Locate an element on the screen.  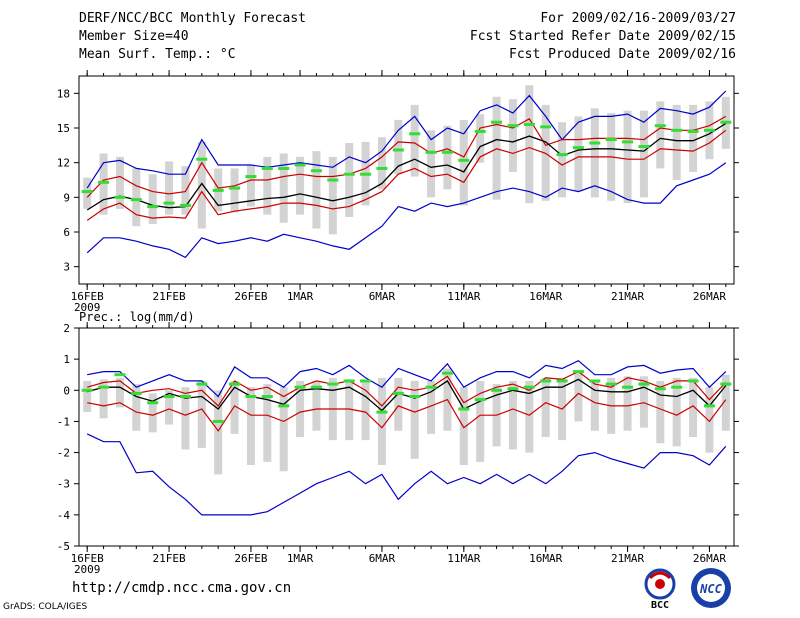
lower-line is located at coordinates (407, 412).